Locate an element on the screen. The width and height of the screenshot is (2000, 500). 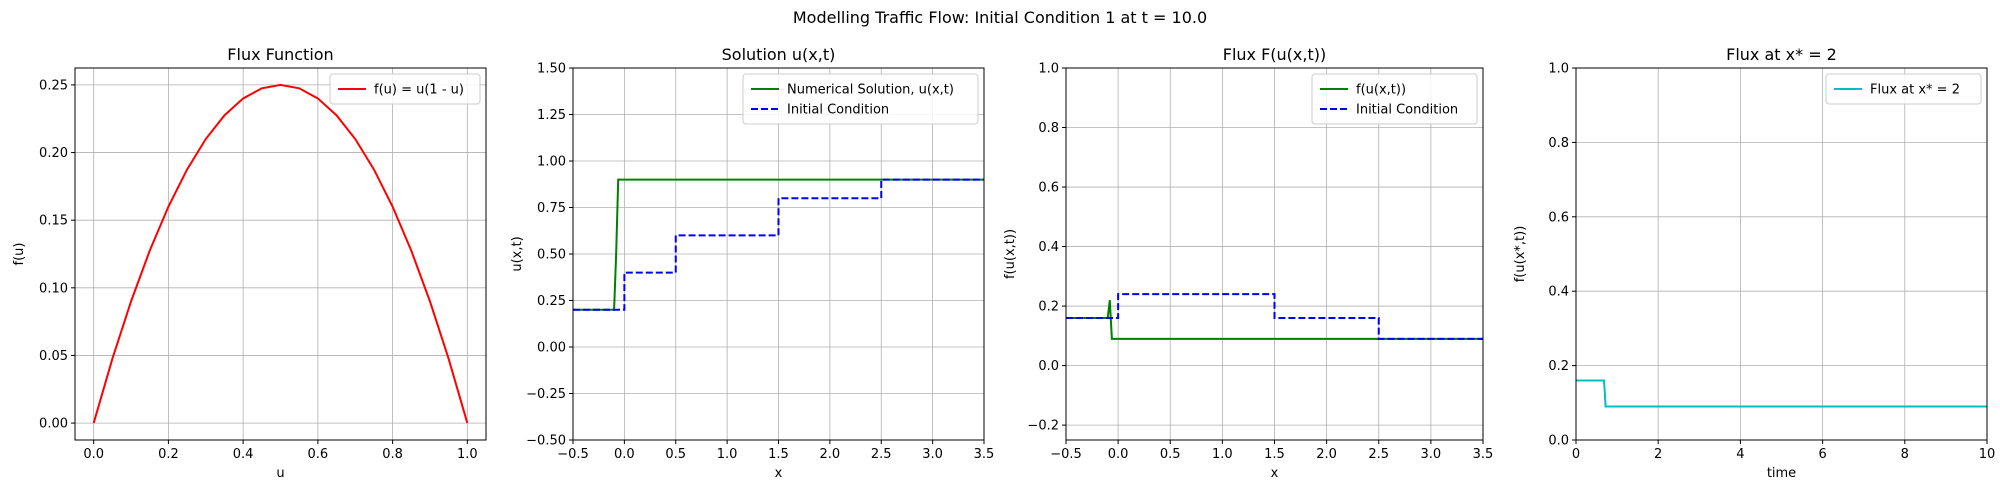
legend-label: Flux at x* = 2 is located at coordinates (1915, 90).